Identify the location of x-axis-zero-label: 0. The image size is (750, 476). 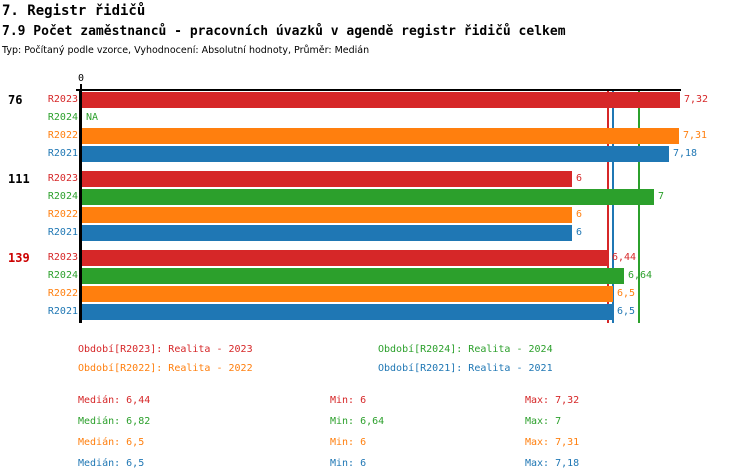
(81, 78).